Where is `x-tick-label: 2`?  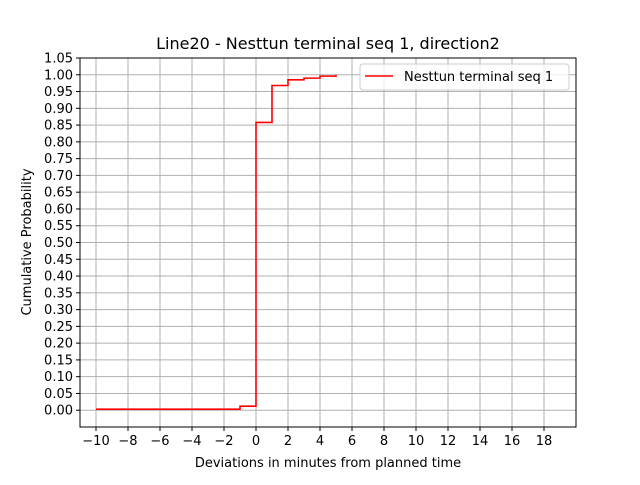 x-tick-label: 2 is located at coordinates (288, 441).